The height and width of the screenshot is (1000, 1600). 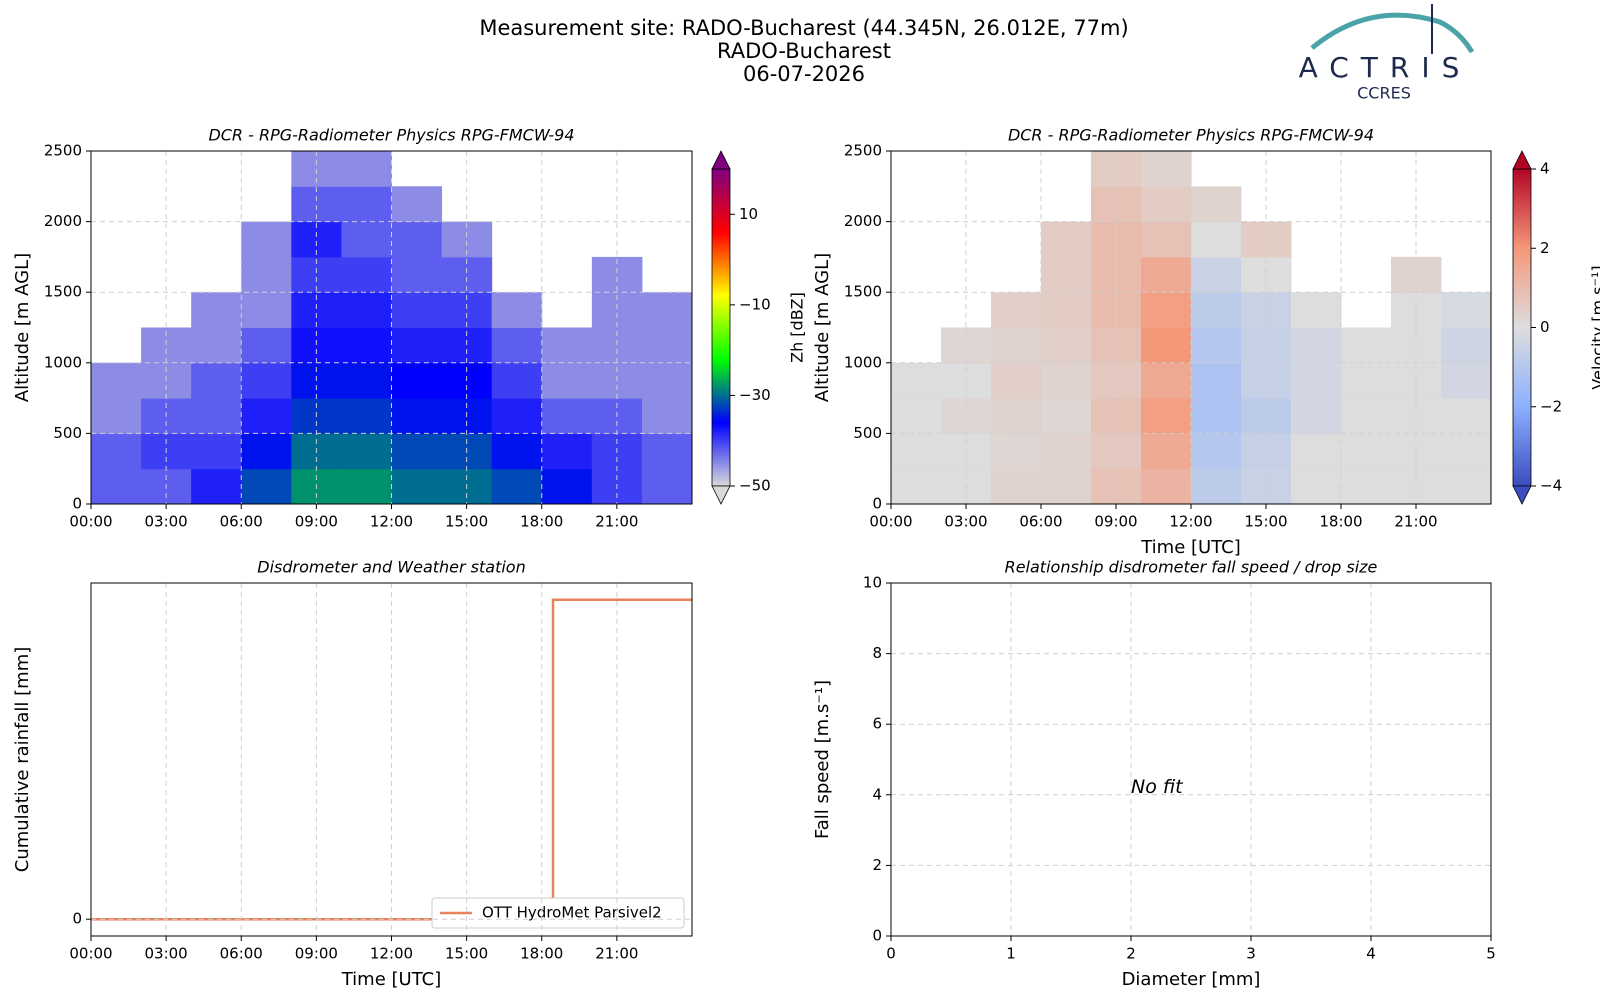 What do you see at coordinates (872, 583) in the screenshot?
I see `y-tick-label: 10` at bounding box center [872, 583].